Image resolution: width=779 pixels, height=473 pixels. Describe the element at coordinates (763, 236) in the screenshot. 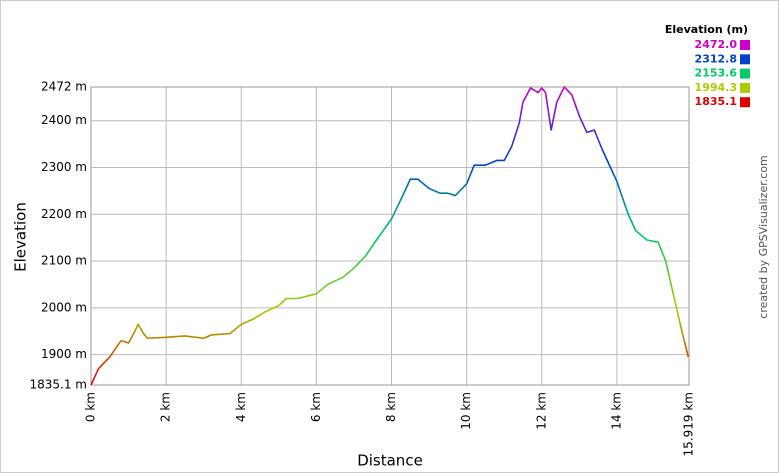

I see `credit: created by GPSVisualizer.com` at that location.